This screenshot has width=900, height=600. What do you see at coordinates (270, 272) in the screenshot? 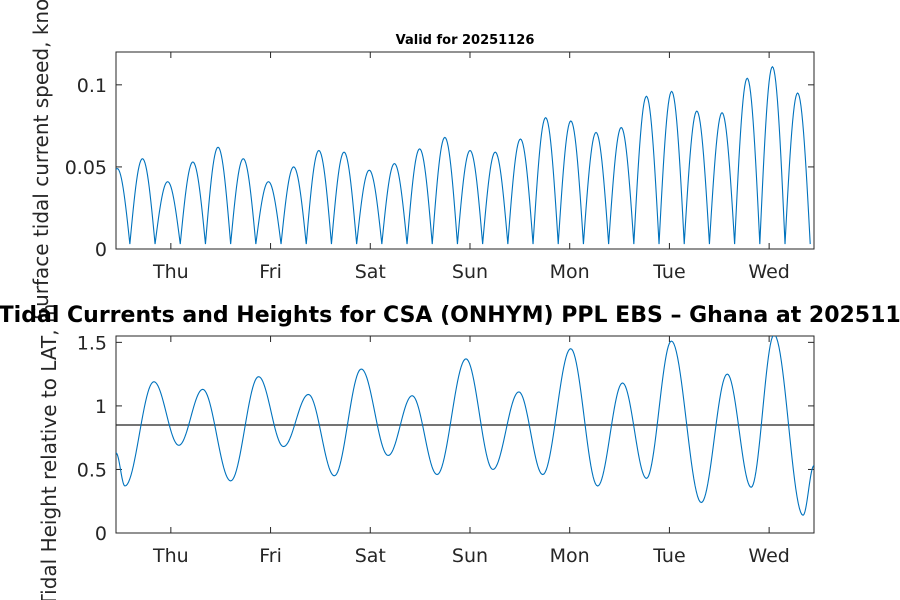
I see `current-speed-xtick-label: Fri` at bounding box center [270, 272].